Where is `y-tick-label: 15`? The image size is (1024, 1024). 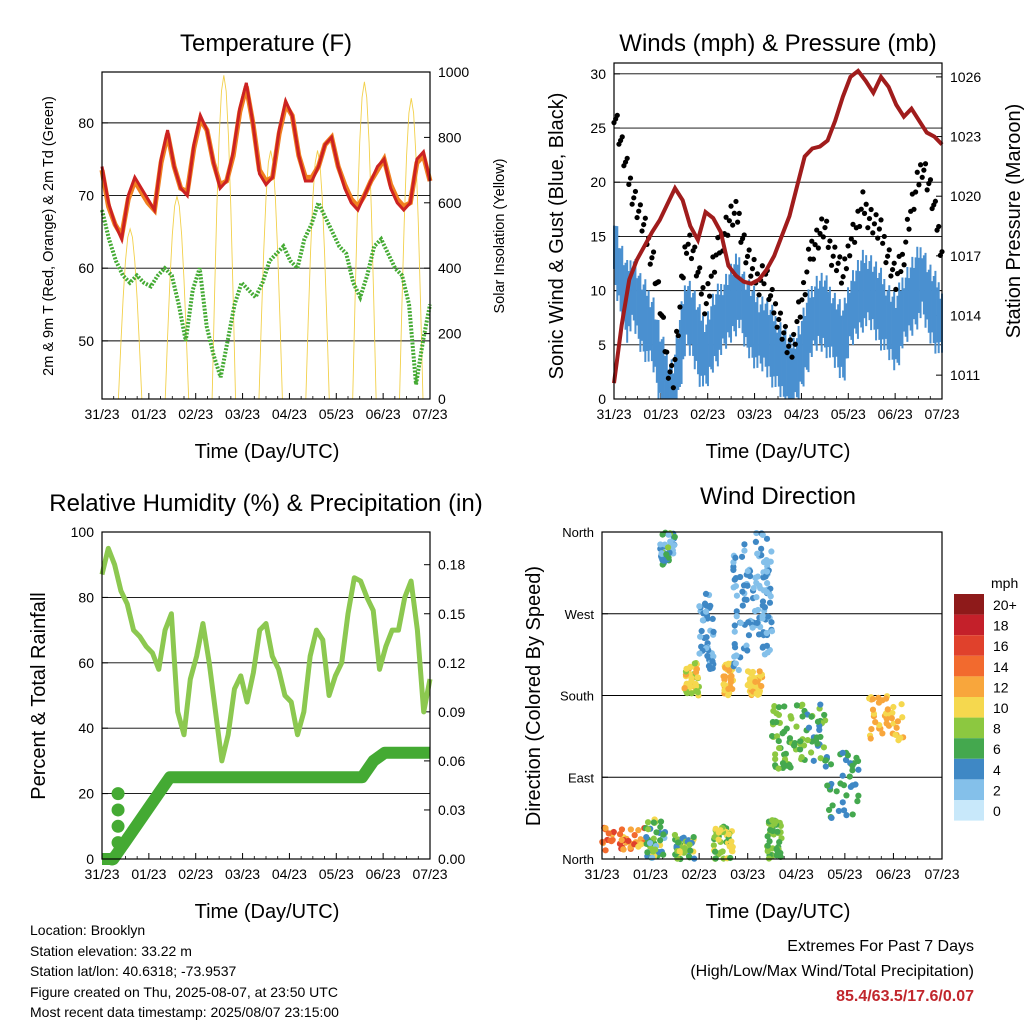
y-tick-label: 15 is located at coordinates (598, 236).